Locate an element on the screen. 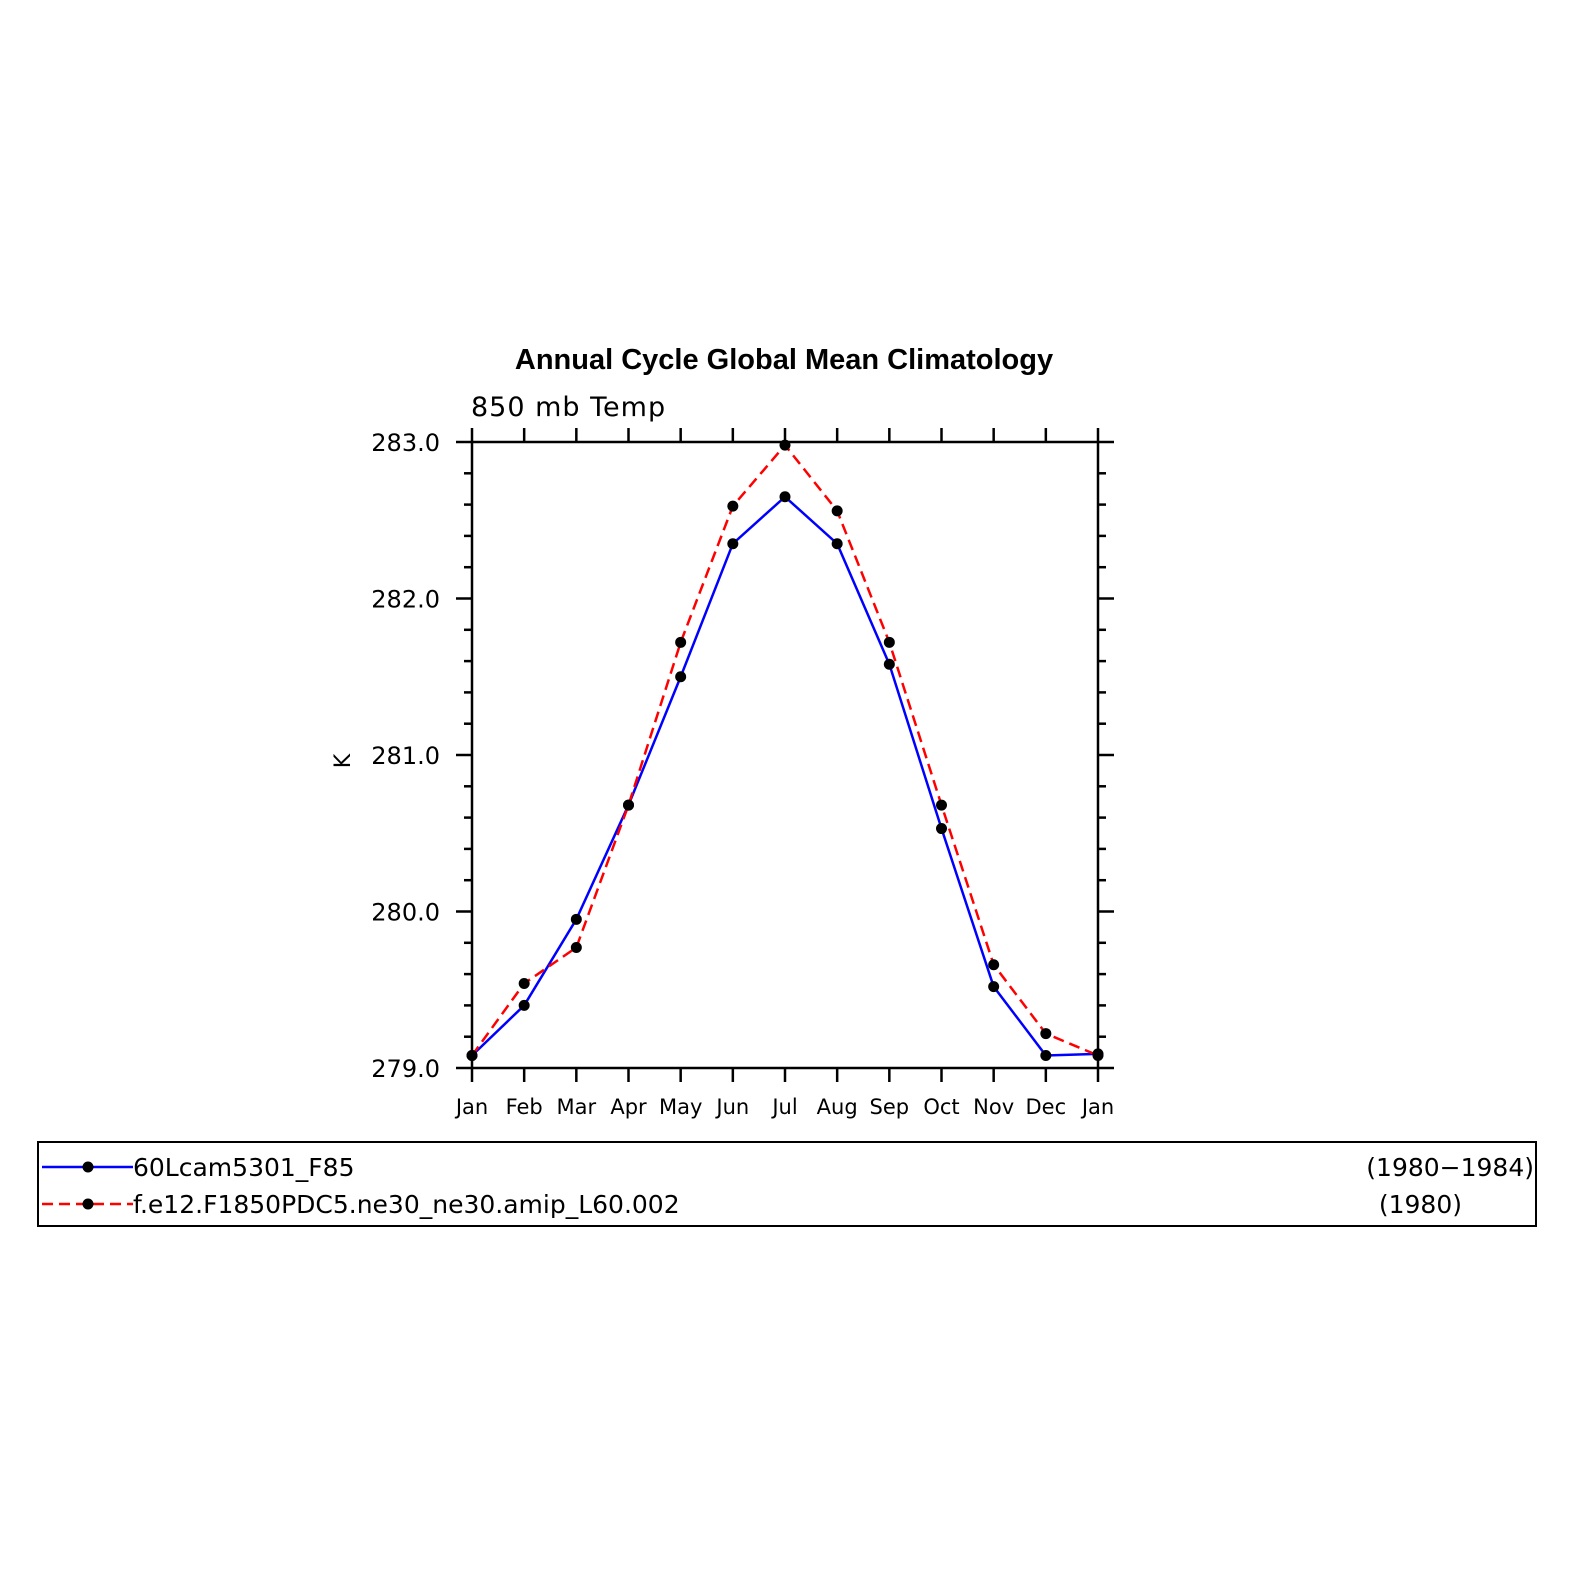 This screenshot has height=1575, width=1575. y-tick-label: 282.0 is located at coordinates (405, 600).